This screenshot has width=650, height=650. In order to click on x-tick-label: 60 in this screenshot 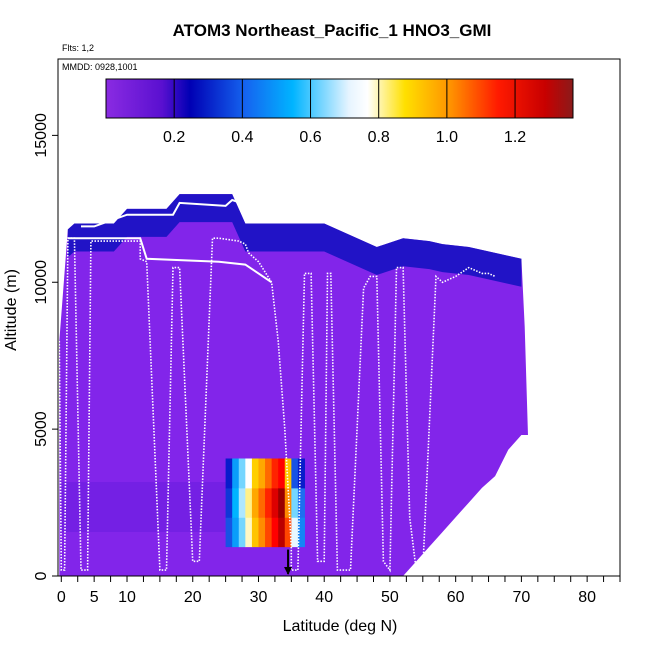, I will do `click(456, 597)`.